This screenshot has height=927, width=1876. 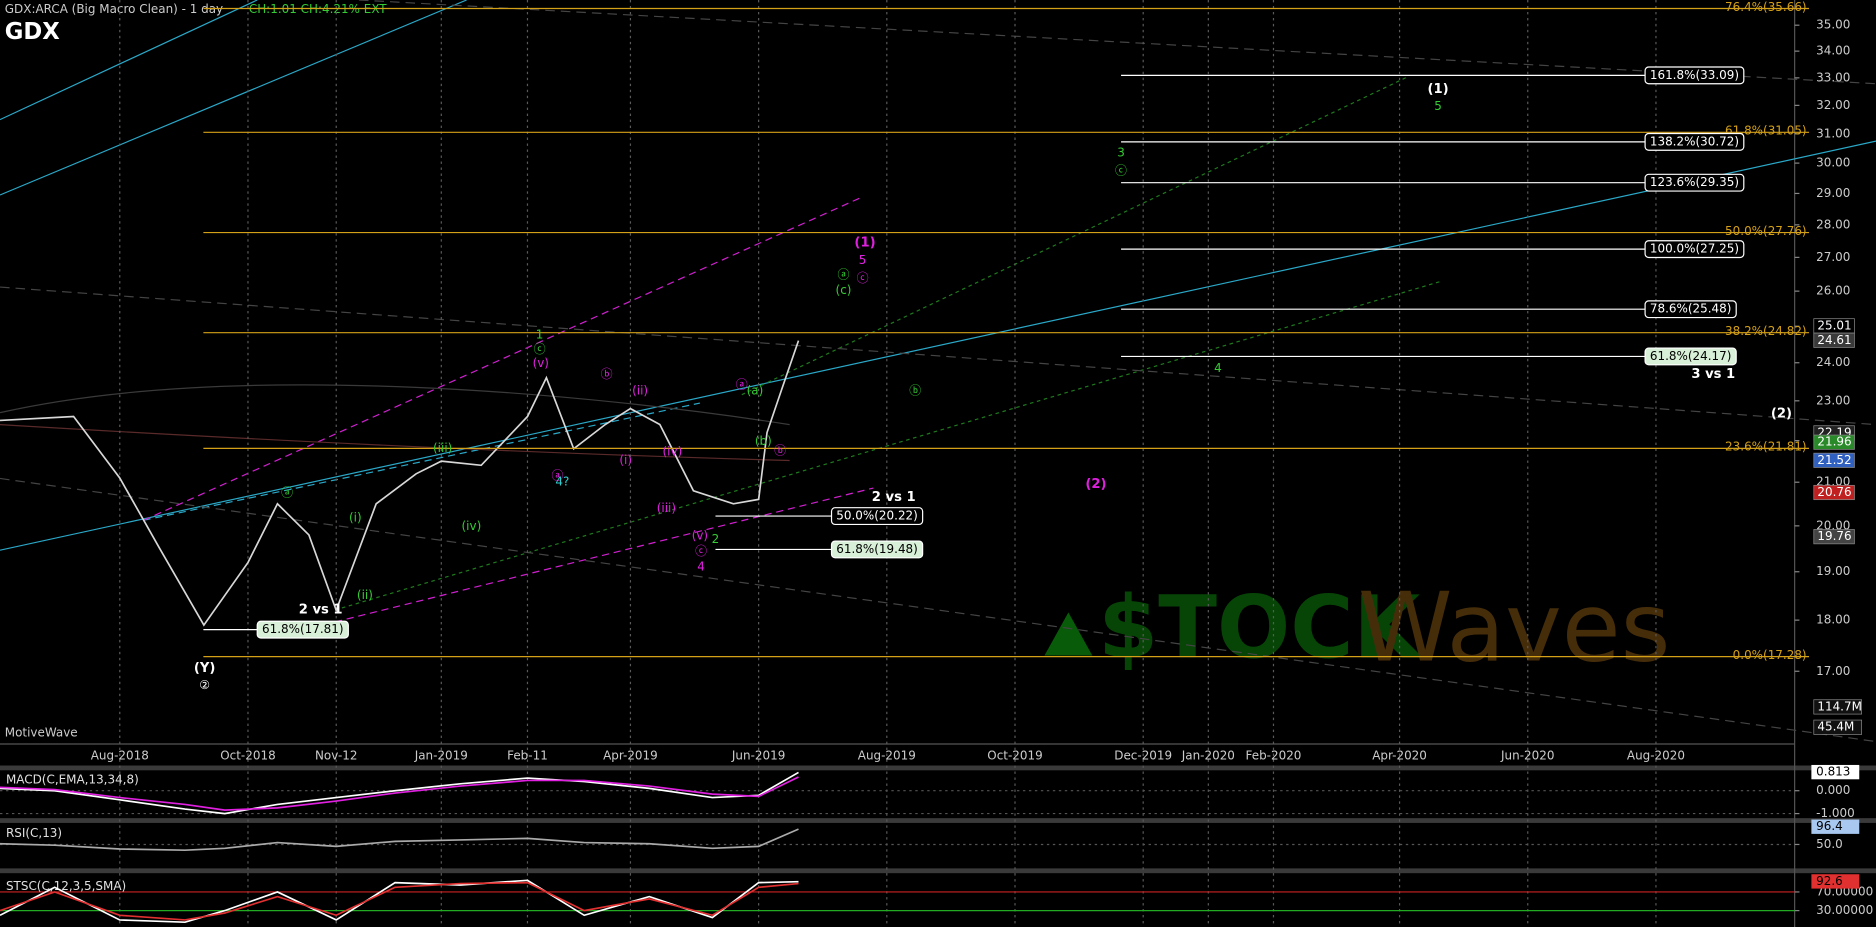 What do you see at coordinates (1844, 910) in the screenshot?
I see `y-tick-label: 30.00000` at bounding box center [1844, 910].